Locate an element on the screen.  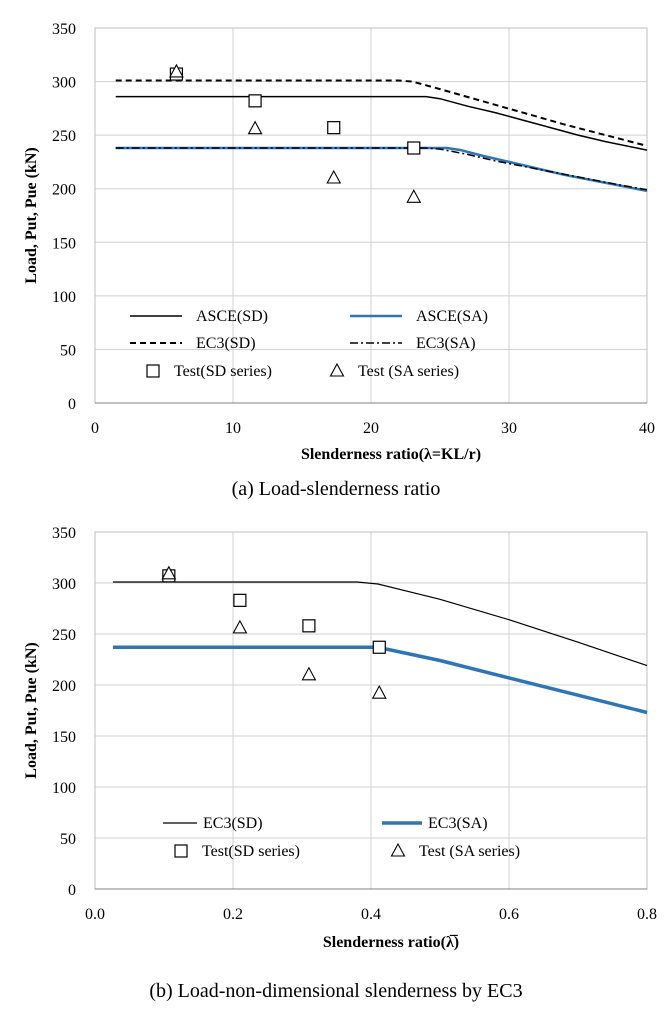
chart-caption: (a) Load-slenderness ratio is located at coordinates (336, 489).